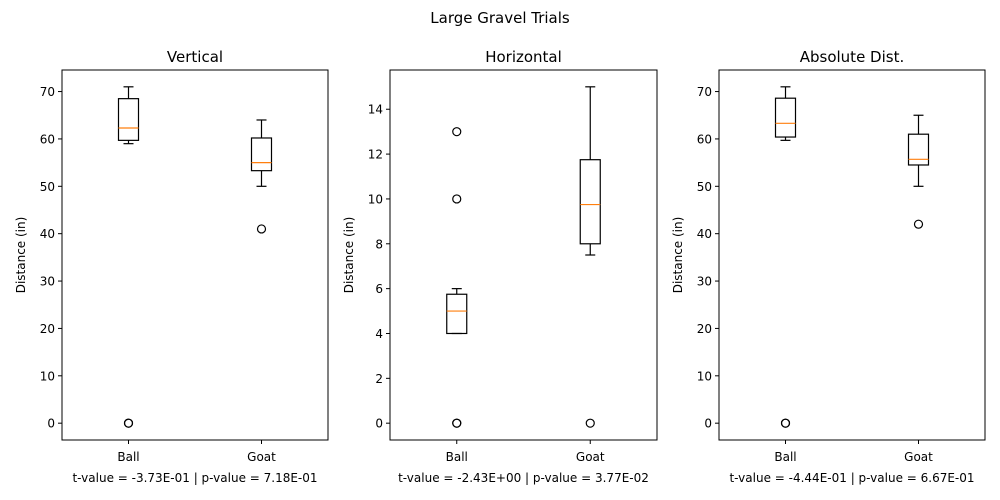 The width and height of the screenshot is (1000, 500). Describe the element at coordinates (851, 478) in the screenshot. I see `x-axis-label: t-value = -4.44E-01 | p-value = 6.67E-01` at that location.